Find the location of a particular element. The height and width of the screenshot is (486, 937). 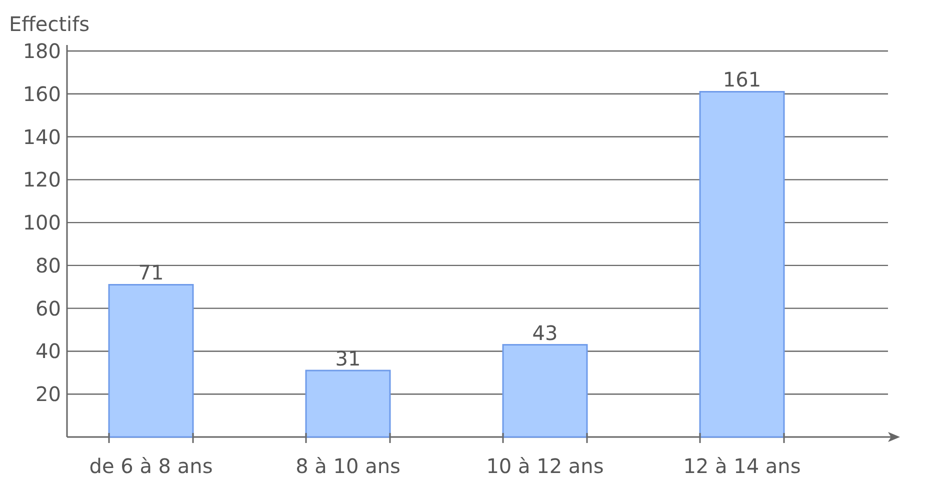

data-label: 43 is located at coordinates (545, 332).